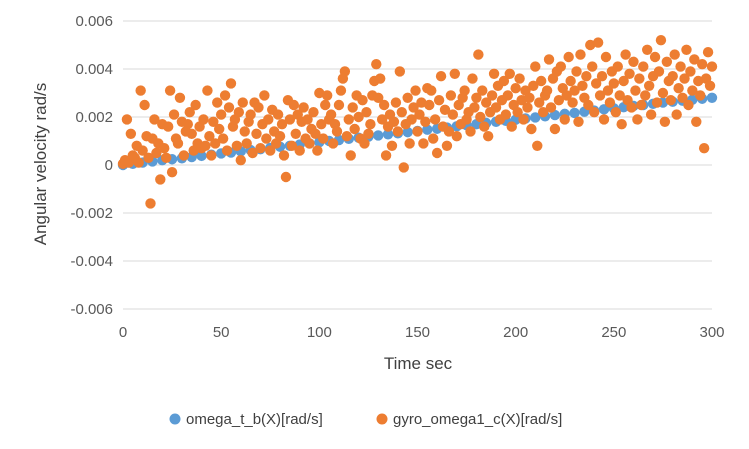 The width and height of the screenshot is (749, 449). Describe the element at coordinates (221, 332) in the screenshot. I see `x-tick-label: 50` at that location.